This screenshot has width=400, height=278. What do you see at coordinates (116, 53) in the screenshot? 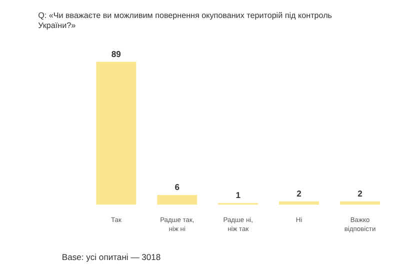
I see `data-label: 89` at bounding box center [116, 53].